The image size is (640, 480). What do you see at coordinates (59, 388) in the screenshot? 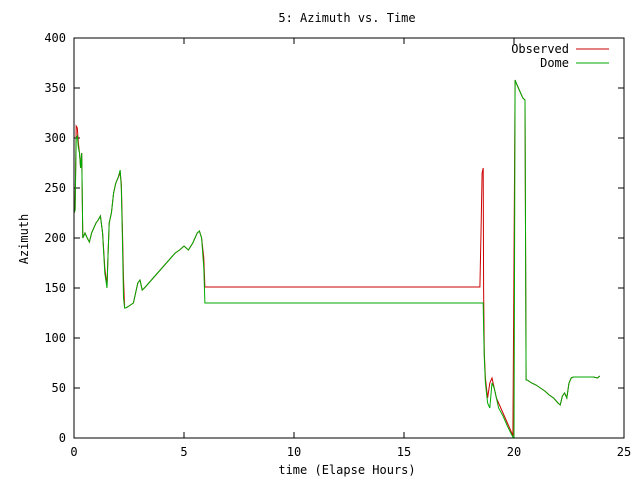
I see `y-tick-label: 50` at bounding box center [59, 388].